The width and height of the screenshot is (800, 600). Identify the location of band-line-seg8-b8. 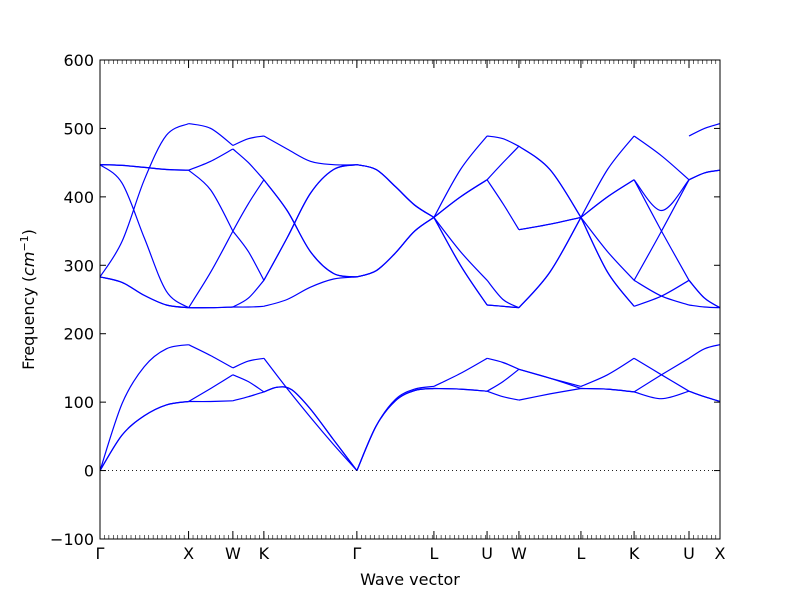
(607, 262).